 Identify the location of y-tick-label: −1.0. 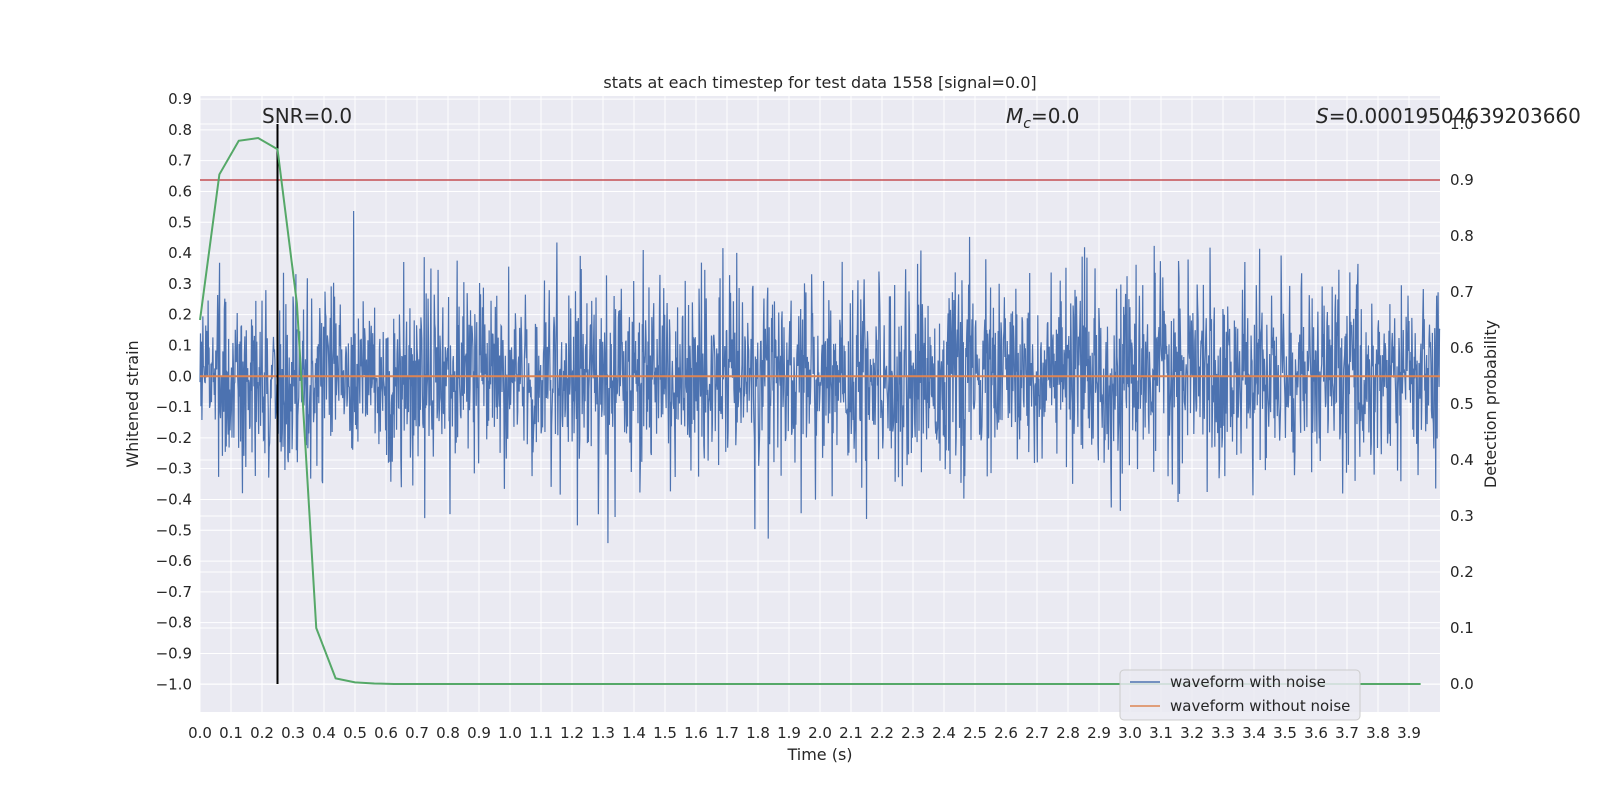
(174, 684).